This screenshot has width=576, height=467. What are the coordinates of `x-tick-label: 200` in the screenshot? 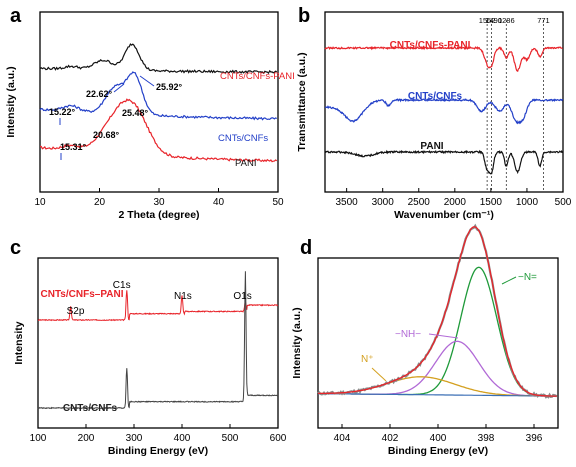 It's located at (86, 438).